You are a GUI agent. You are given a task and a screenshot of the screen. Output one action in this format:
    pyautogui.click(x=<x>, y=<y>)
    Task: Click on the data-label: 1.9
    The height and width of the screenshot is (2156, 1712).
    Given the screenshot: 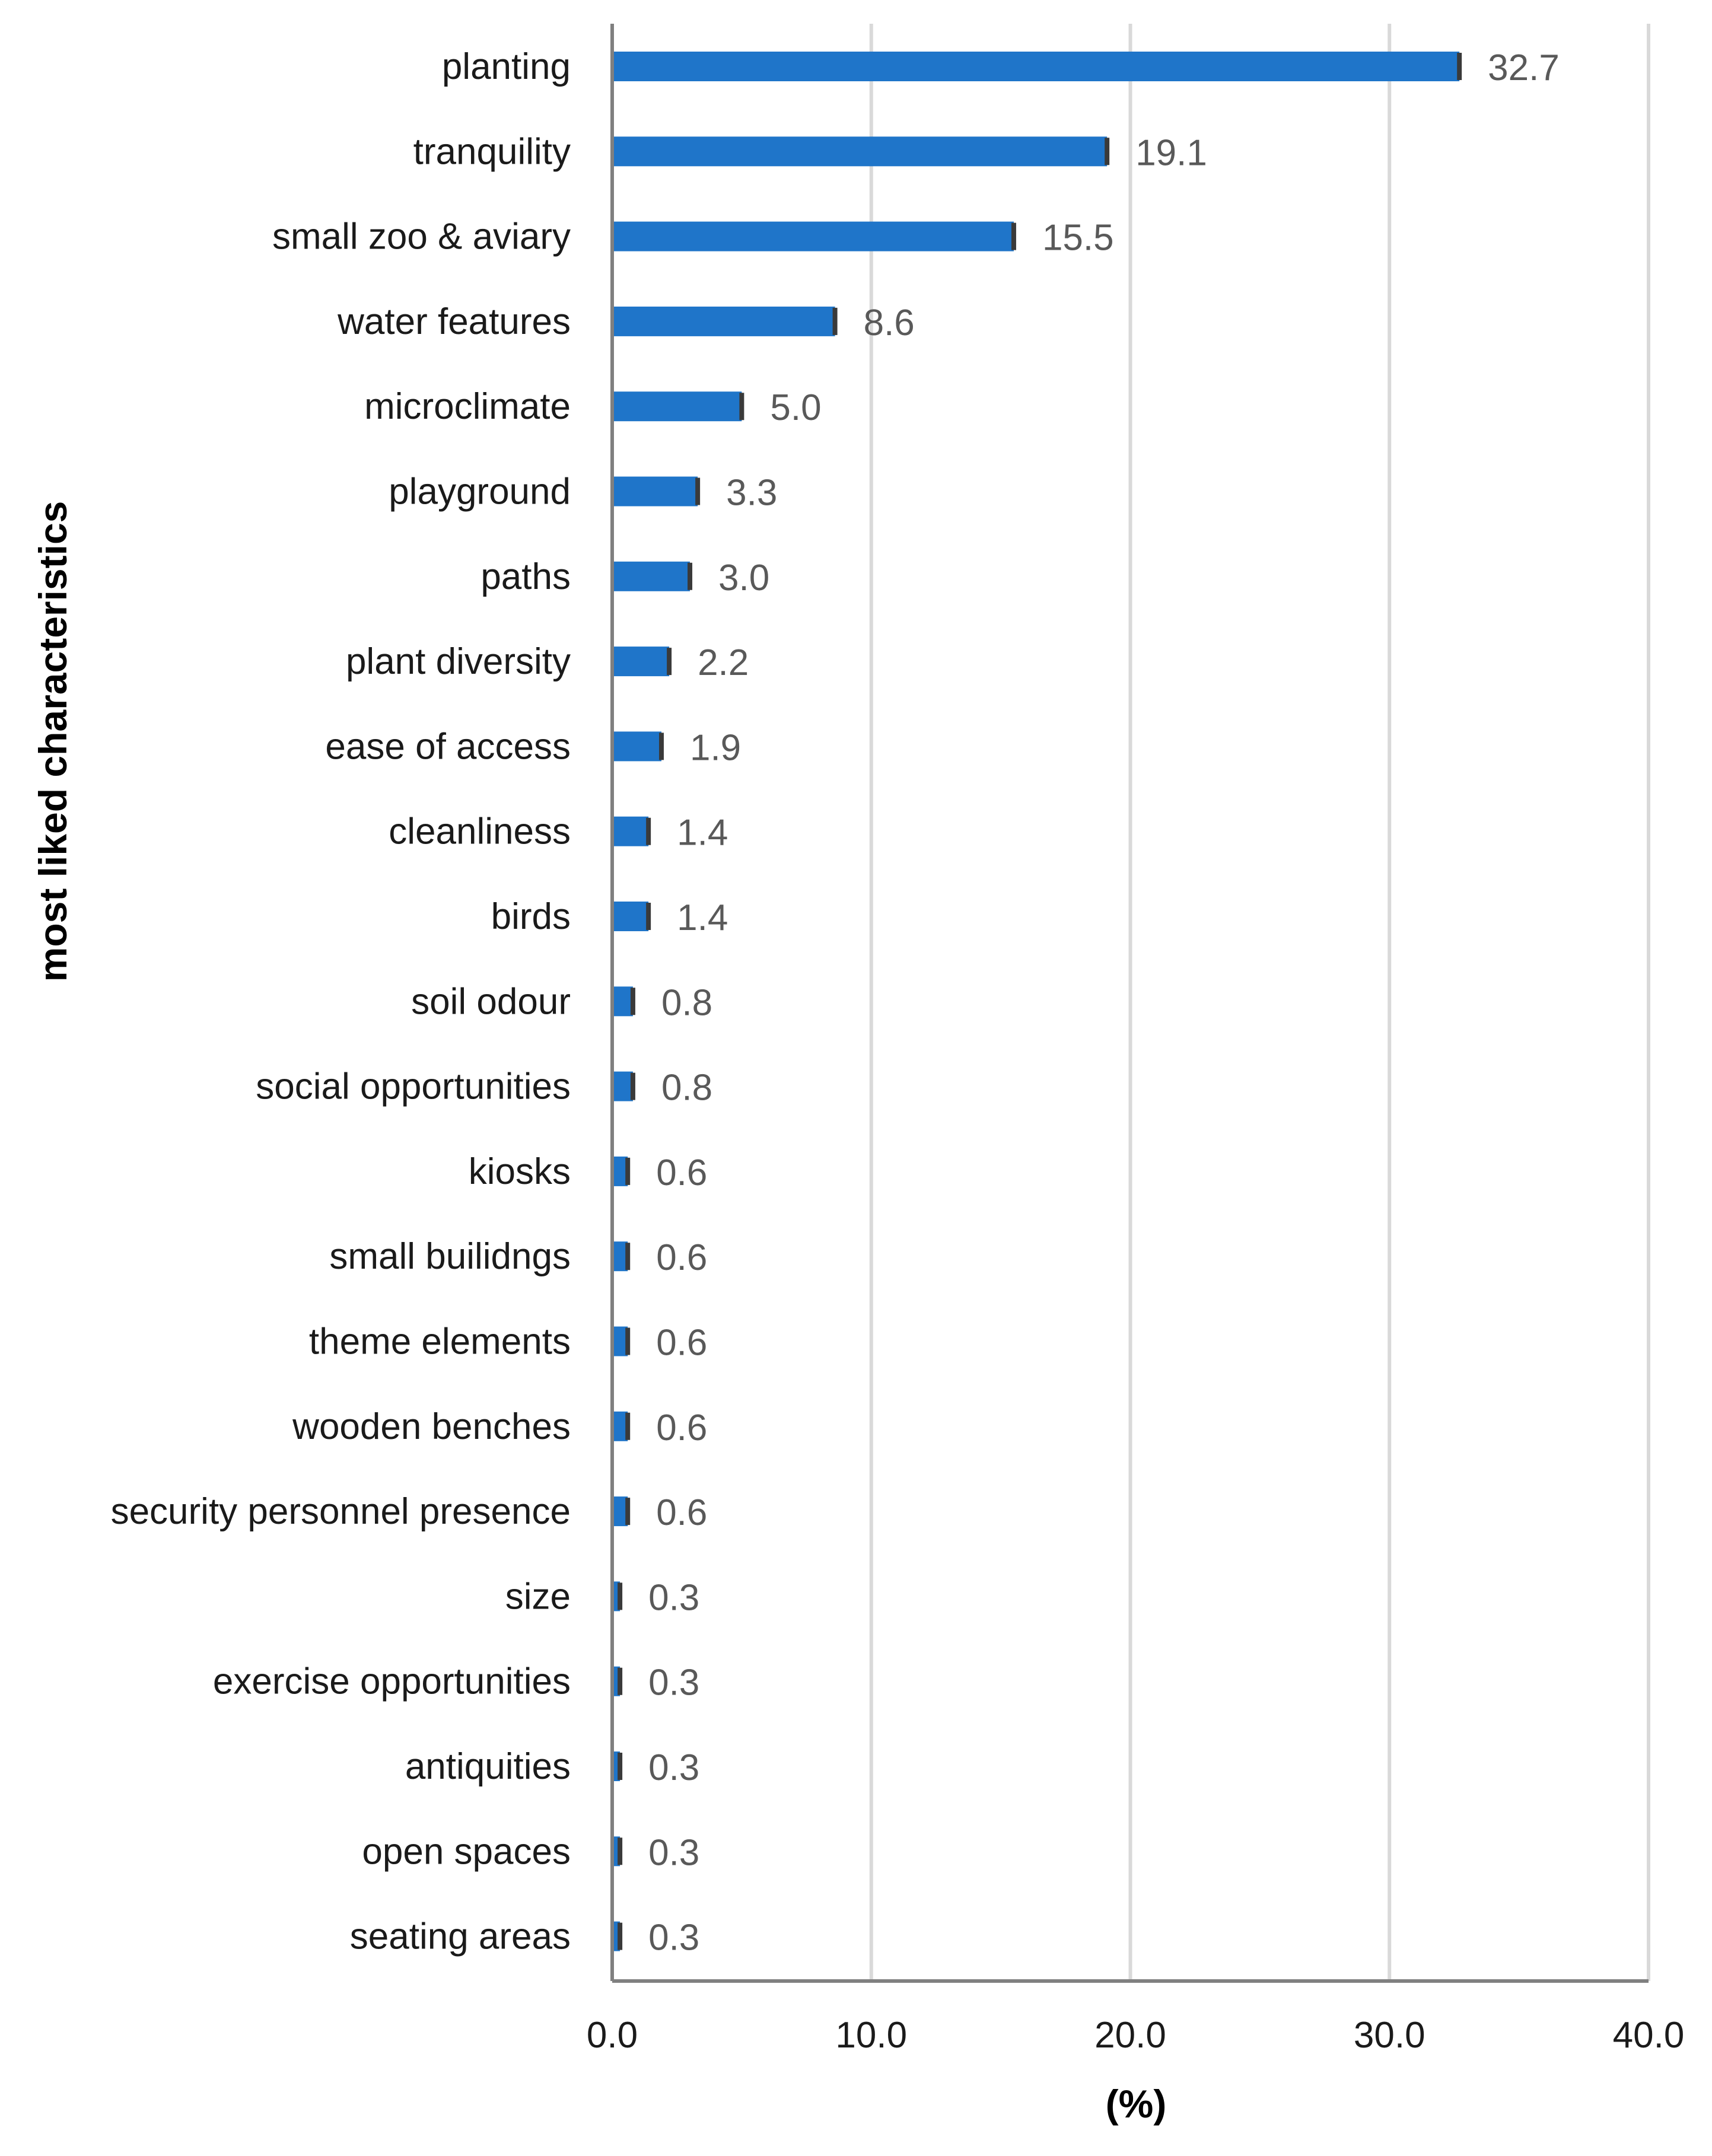 What is the action you would take?
    pyautogui.click(x=715, y=747)
    